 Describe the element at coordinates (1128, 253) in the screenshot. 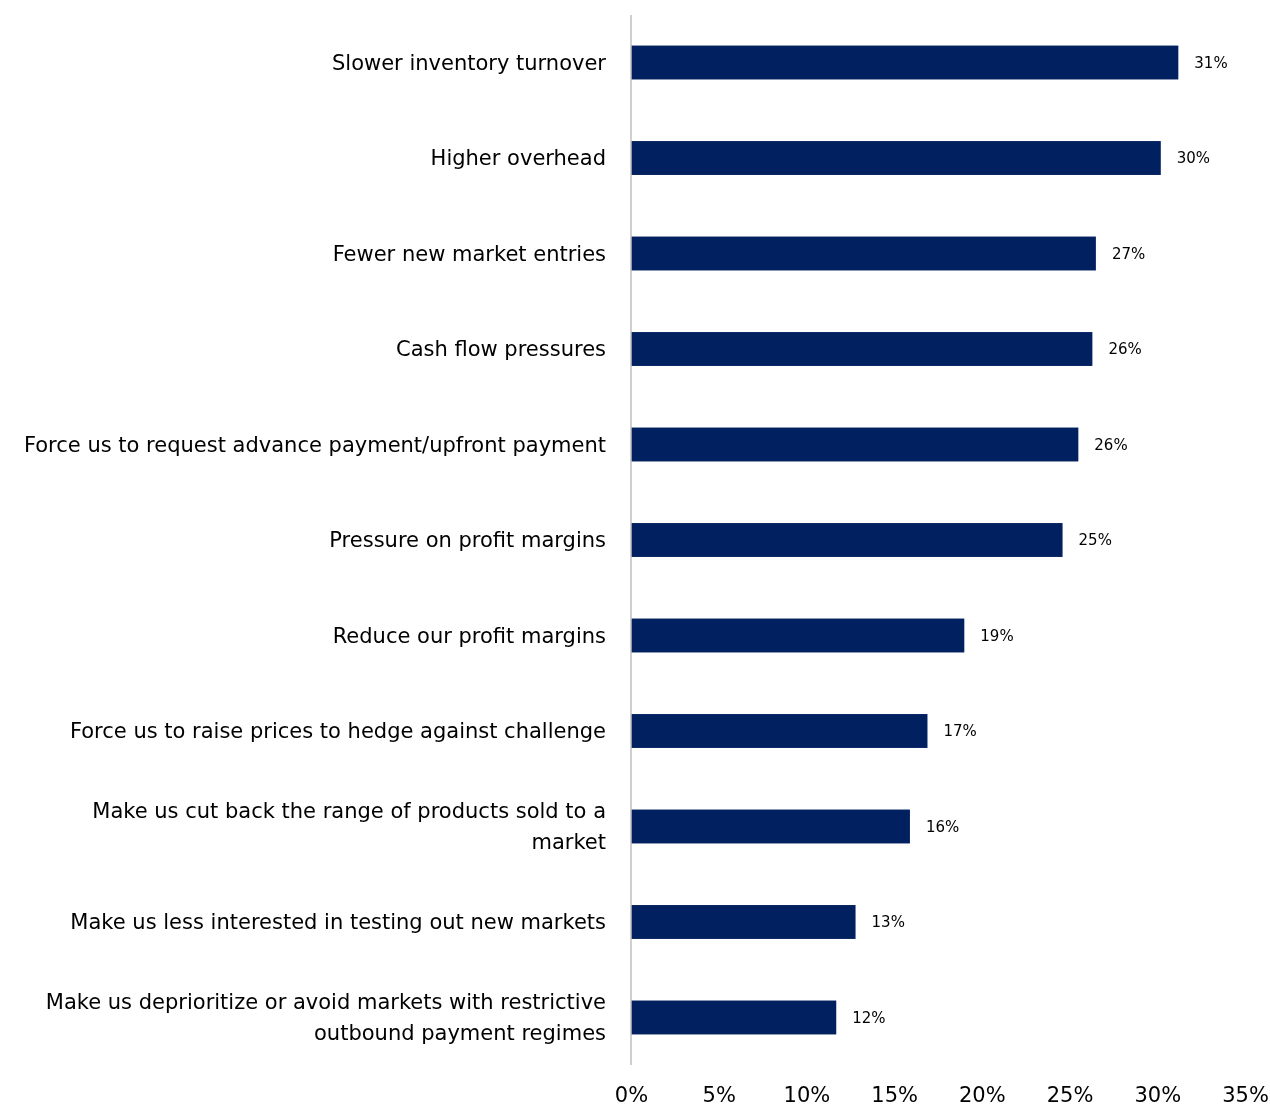

I see `data-label: 27%` at that location.